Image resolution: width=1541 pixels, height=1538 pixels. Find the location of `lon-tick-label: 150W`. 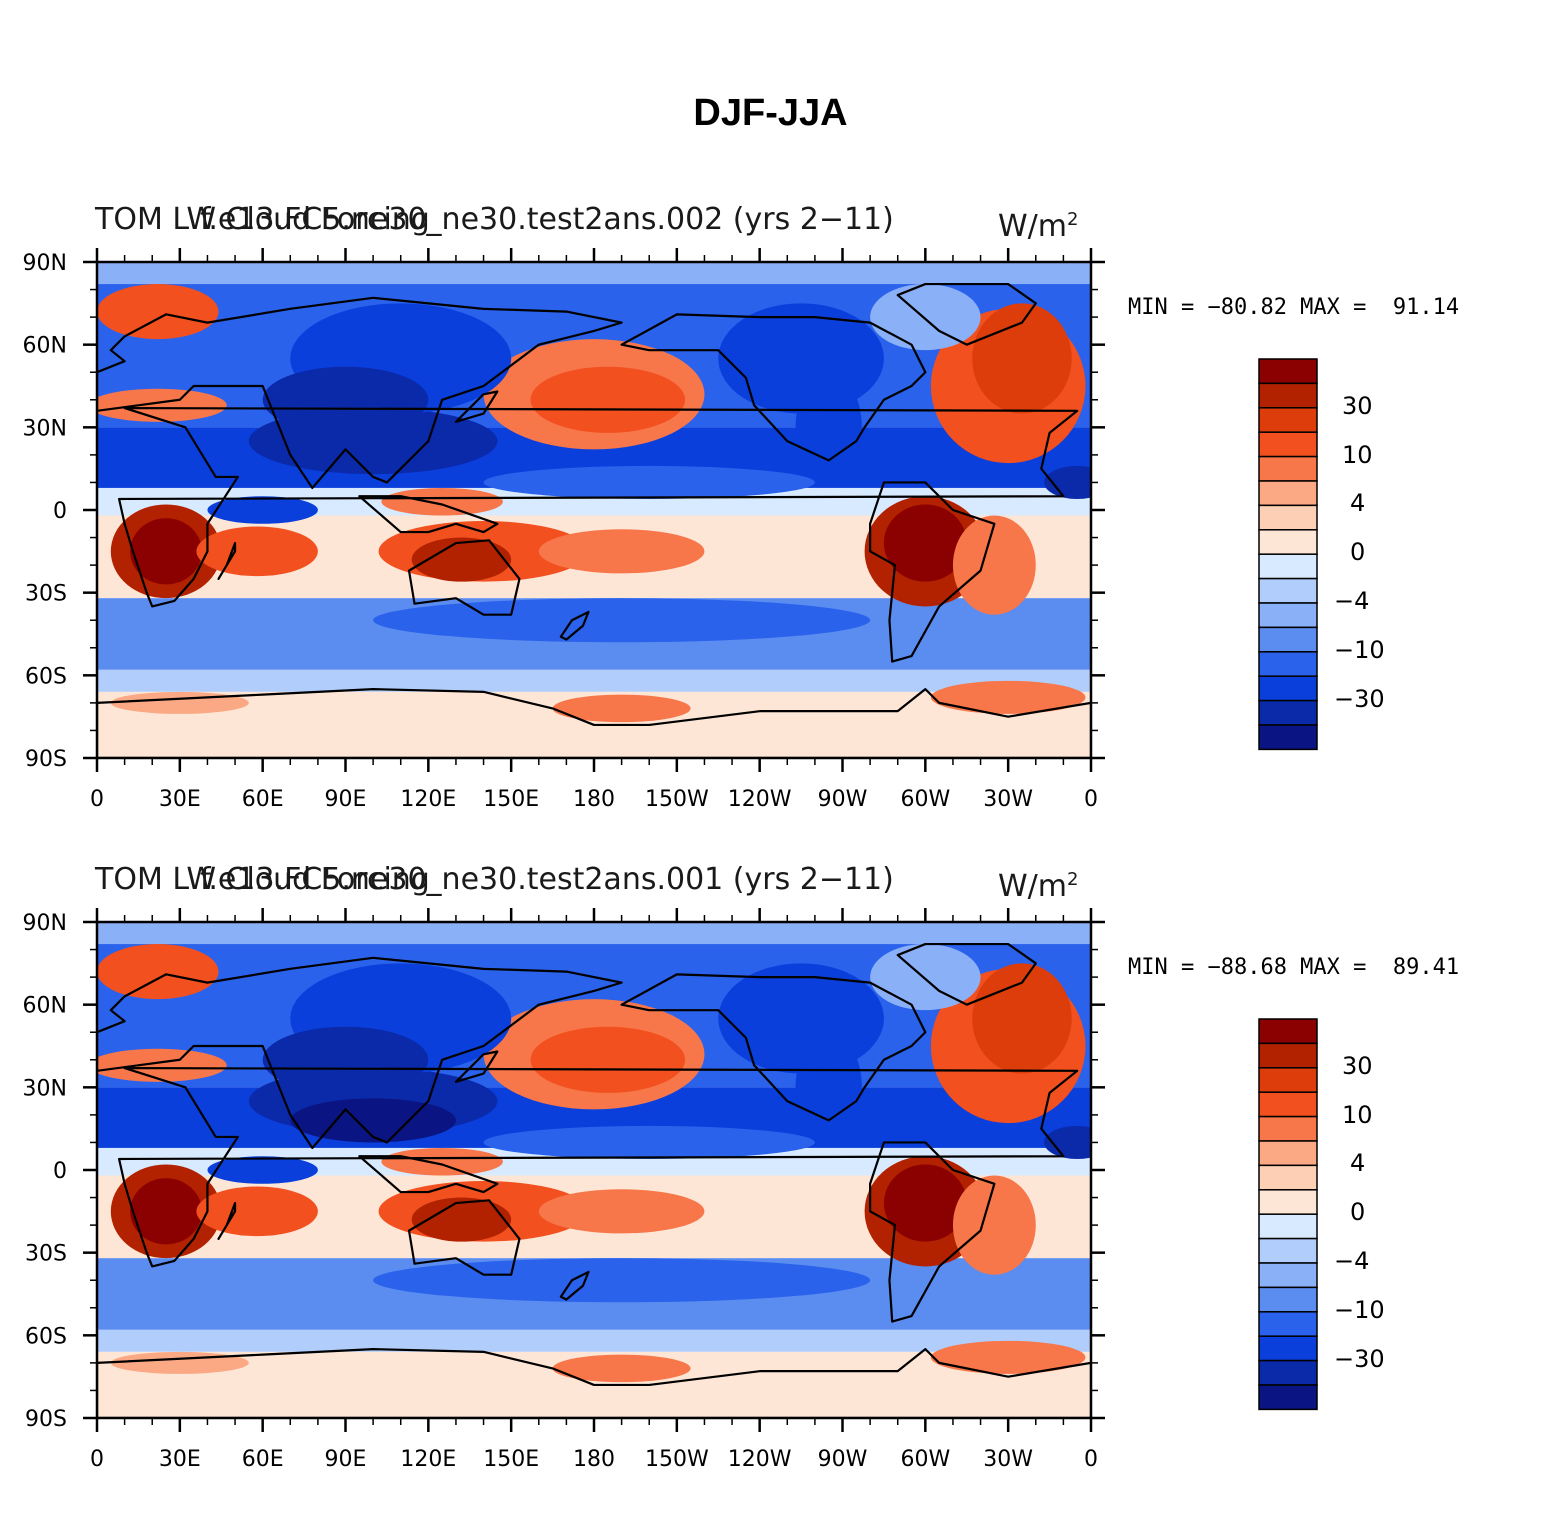

lon-tick-label: 150W is located at coordinates (677, 799).